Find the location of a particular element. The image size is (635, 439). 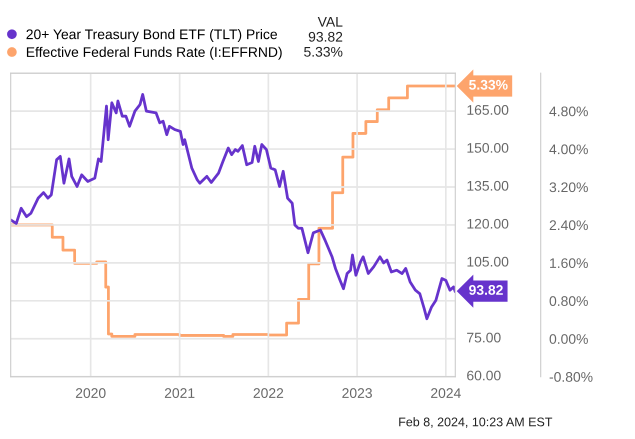

x-tick-label: 2024 is located at coordinates (446, 393).